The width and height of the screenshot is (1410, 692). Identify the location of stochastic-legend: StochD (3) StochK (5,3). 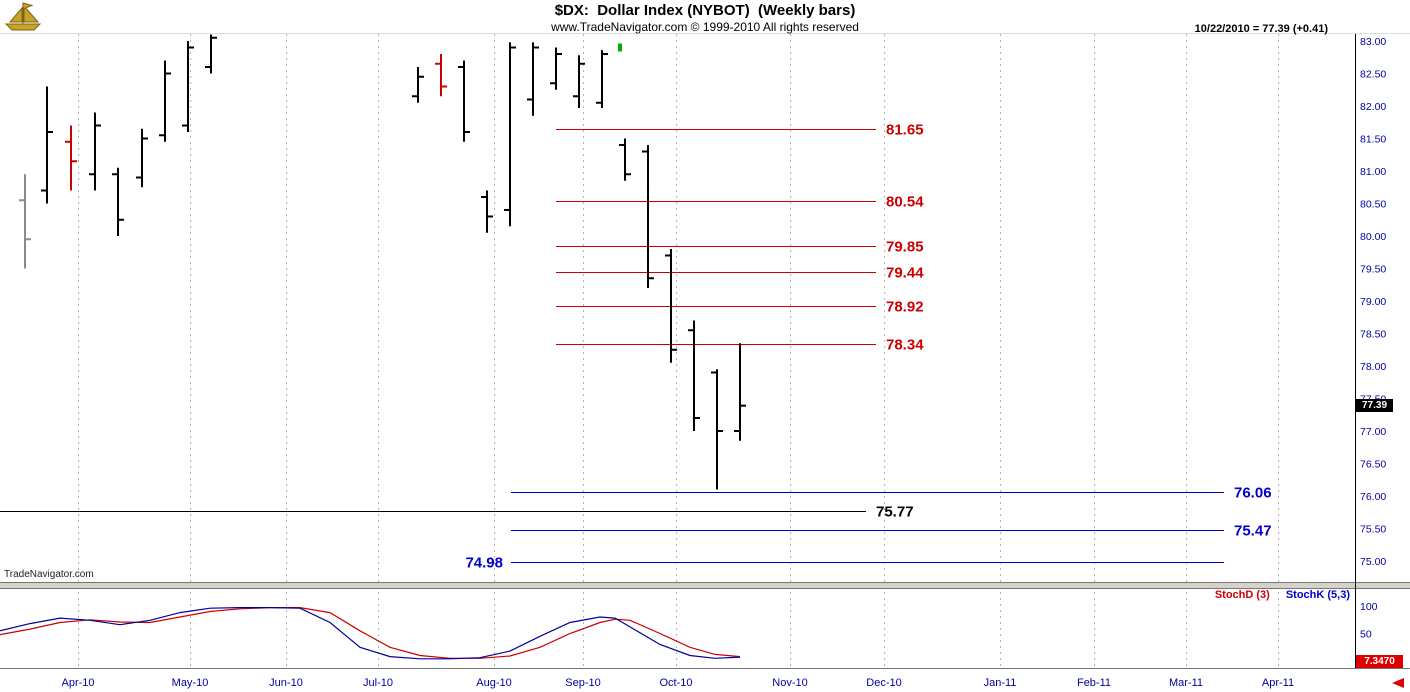
(1282, 595).